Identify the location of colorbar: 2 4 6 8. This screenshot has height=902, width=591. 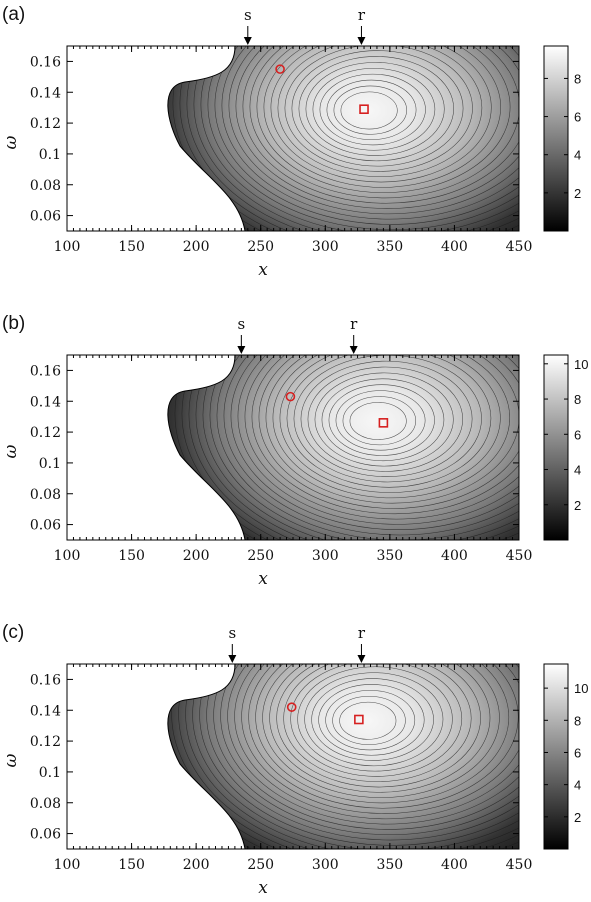
(562, 138).